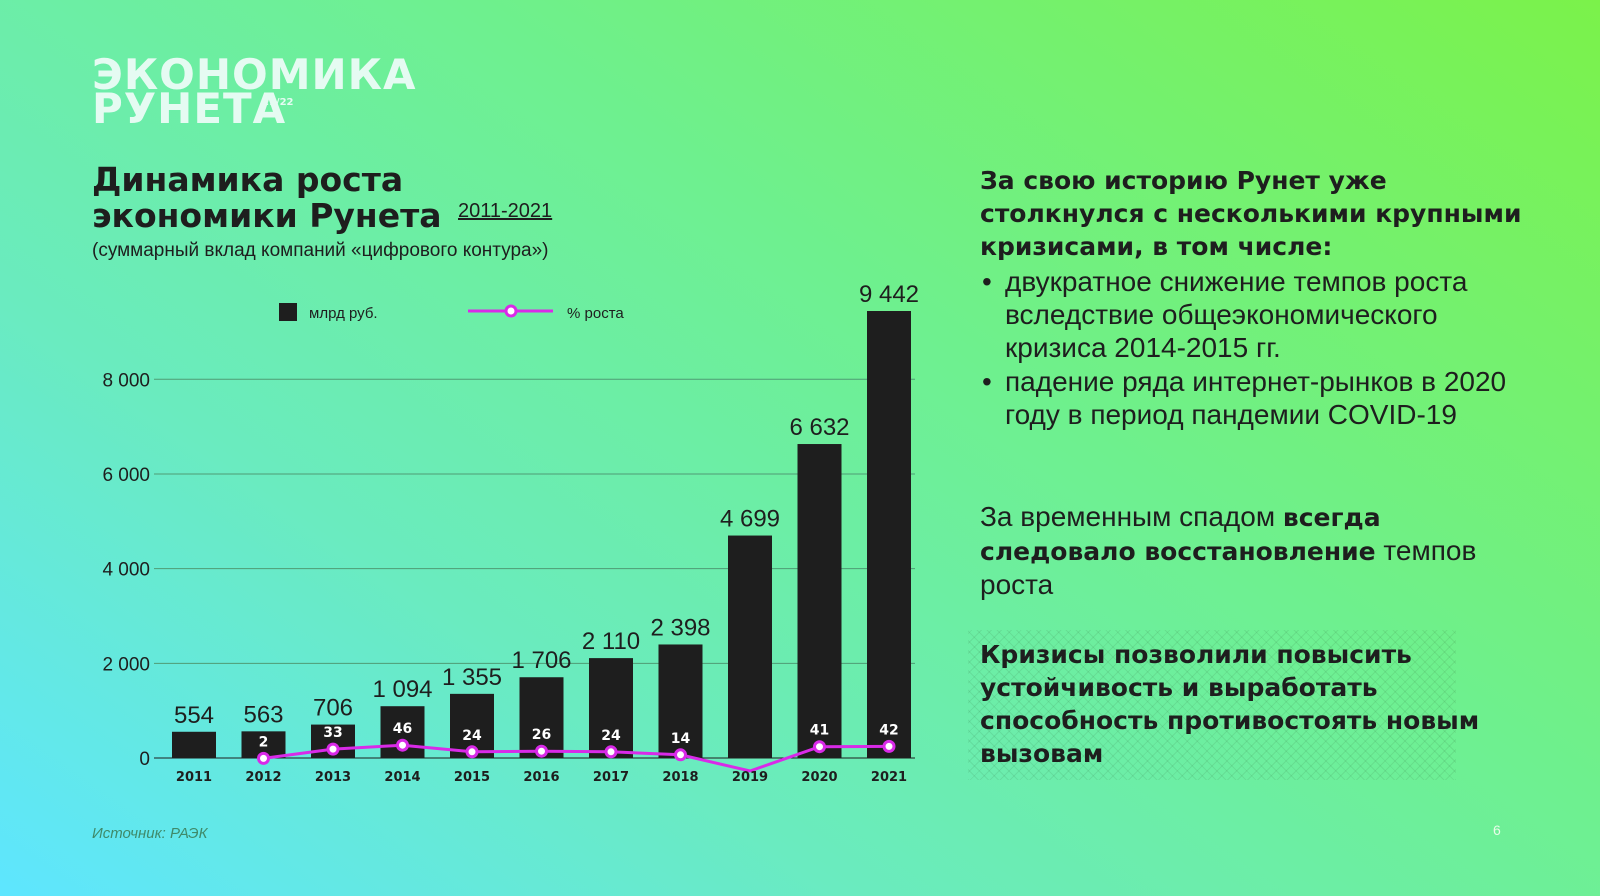  What do you see at coordinates (505, 211) in the screenshot?
I see `chart-years: 2011-2021` at bounding box center [505, 211].